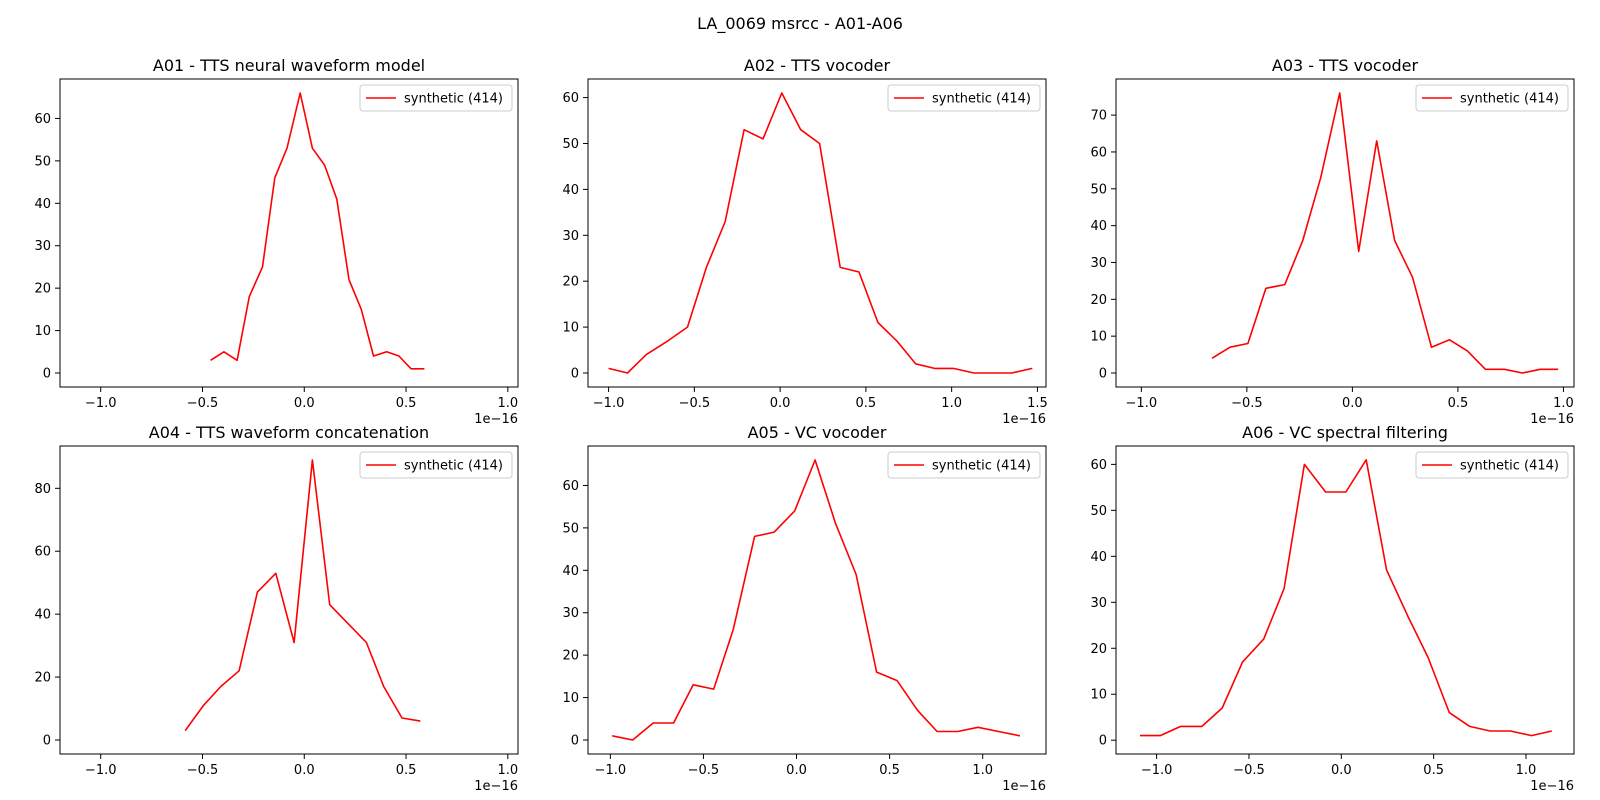  Describe the element at coordinates (1098, 465) in the screenshot. I see `chart-6-ytick-label: 60` at that location.